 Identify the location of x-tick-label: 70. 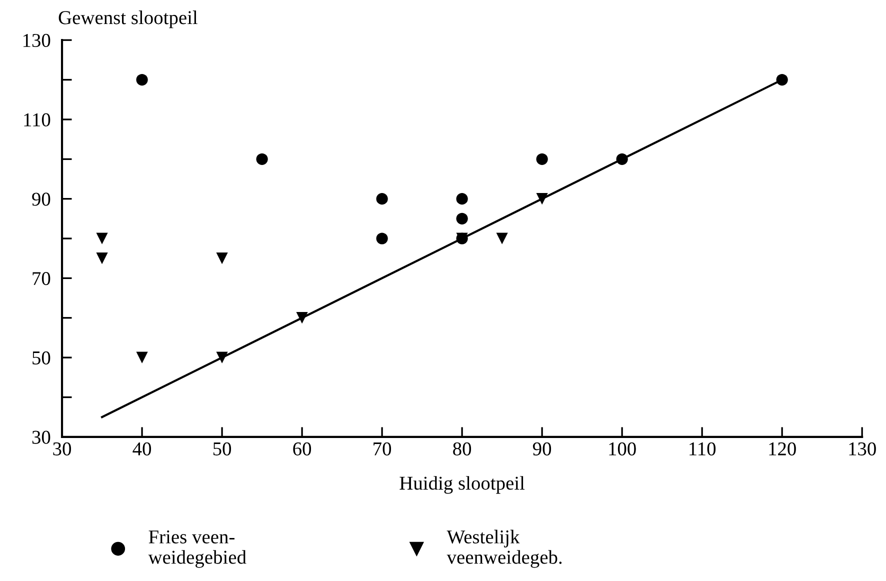
(383, 449).